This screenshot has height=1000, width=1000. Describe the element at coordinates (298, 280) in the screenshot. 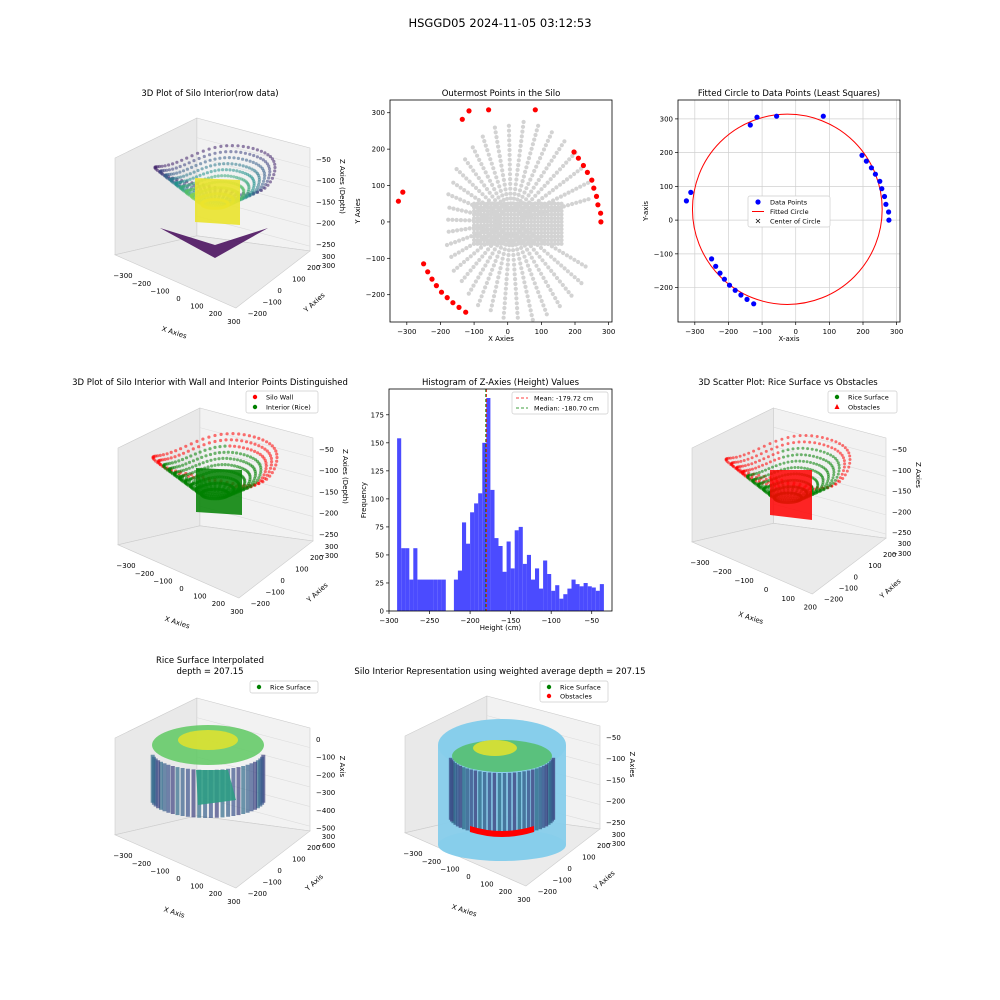

I see `y-tick-label: 100` at that location.